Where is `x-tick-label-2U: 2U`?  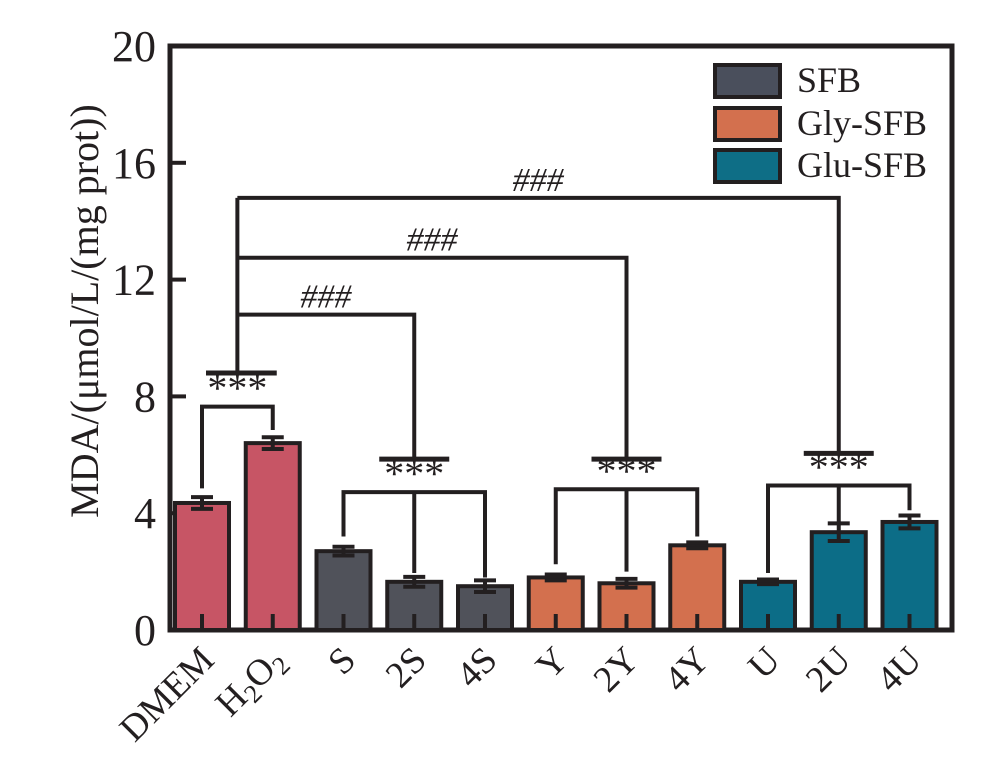
x-tick-label-2U: 2U is located at coordinates (828, 669).